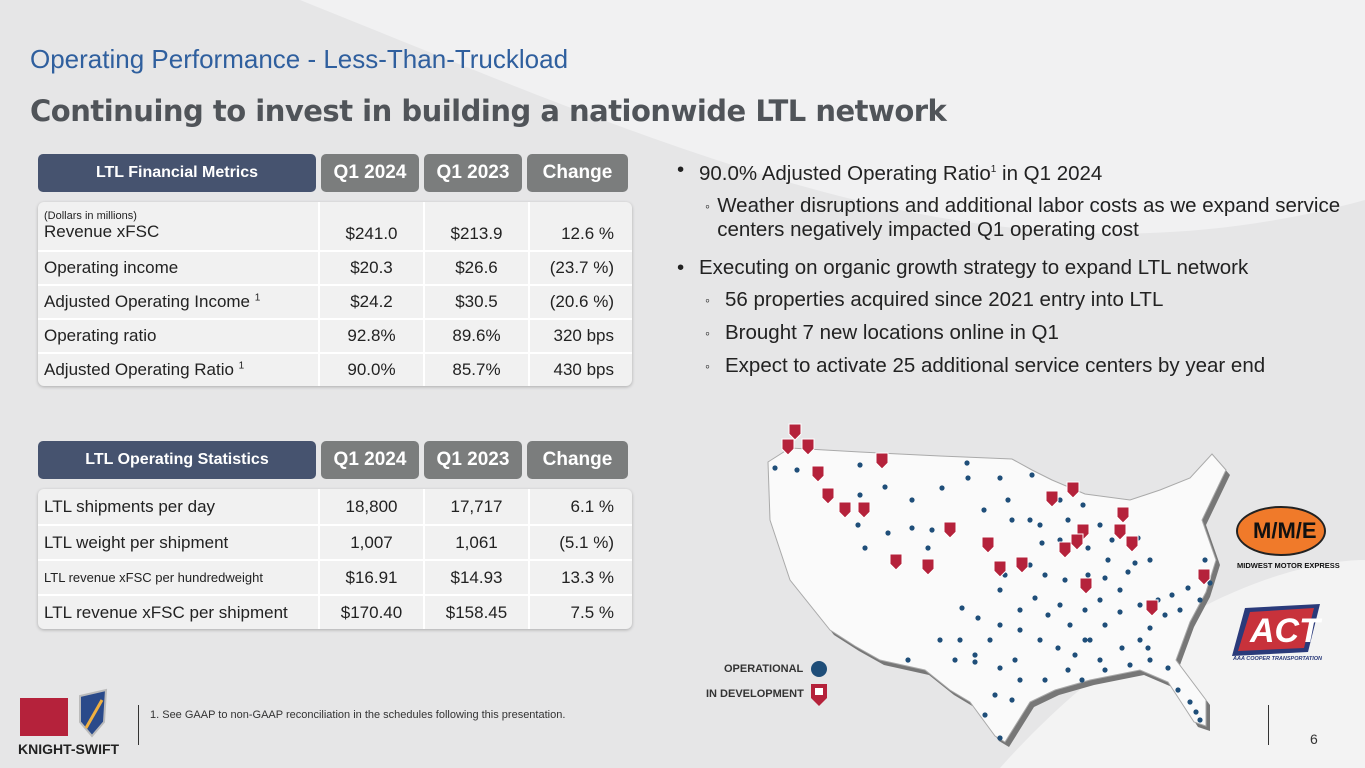  I want to click on cell-q1-2024: $24.2, so click(370, 302).